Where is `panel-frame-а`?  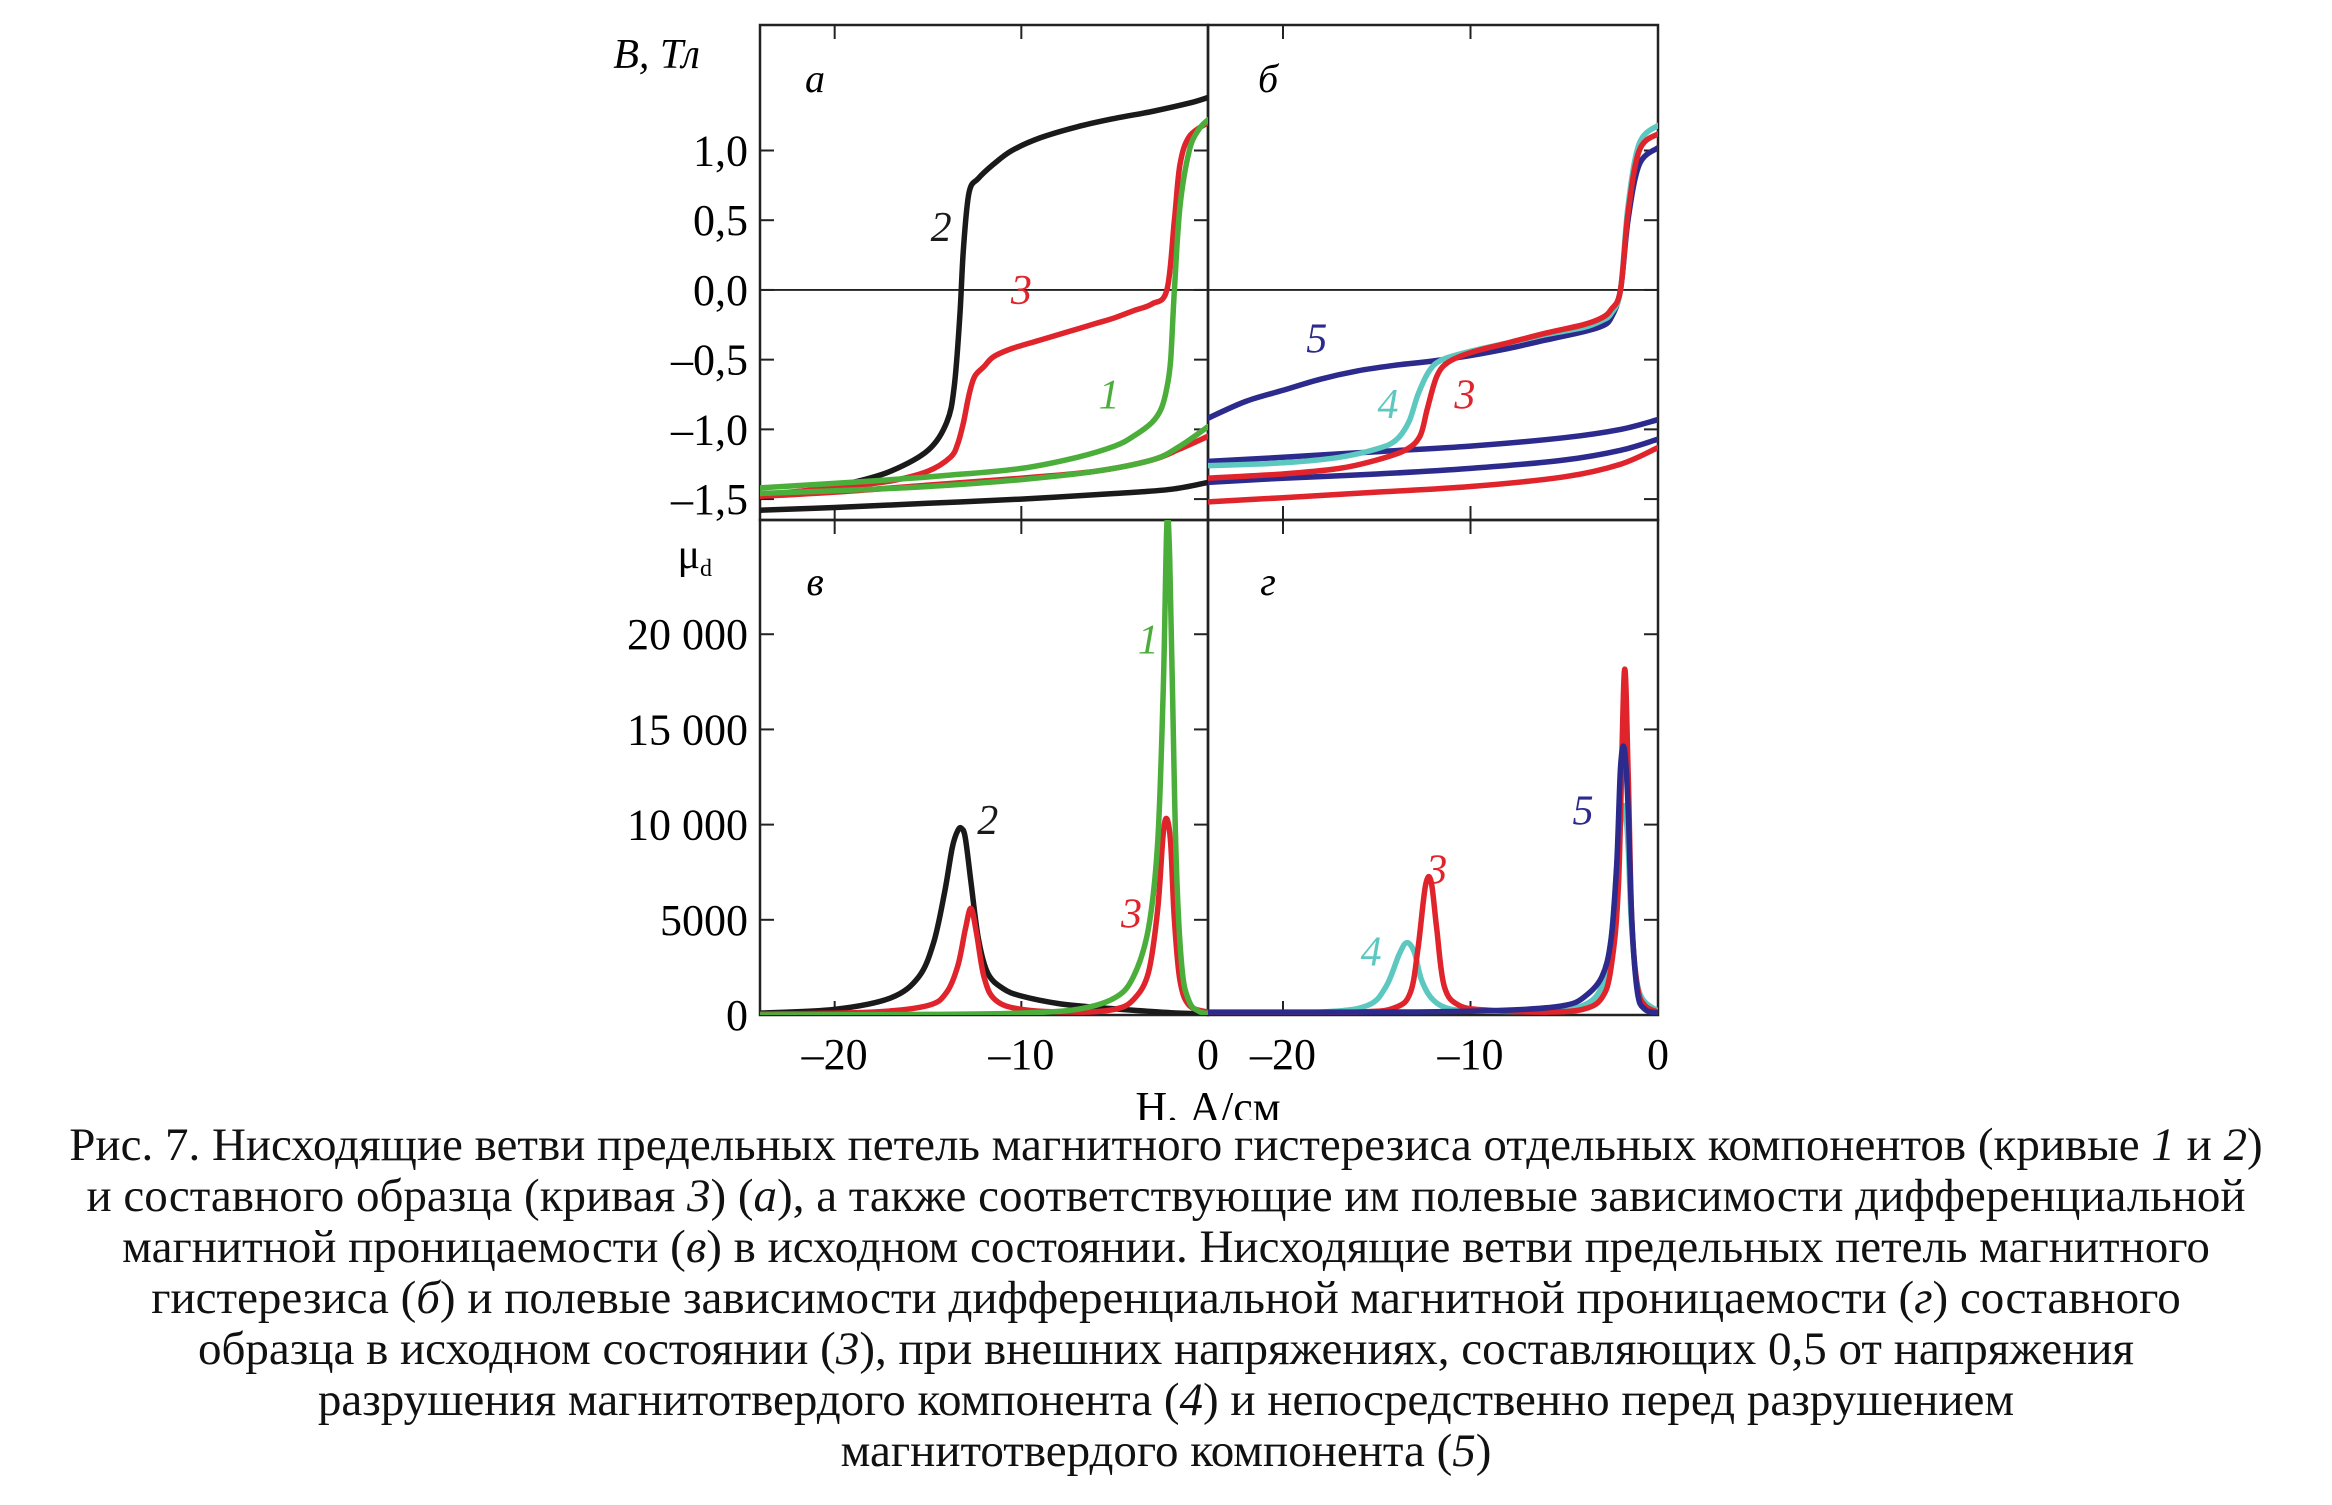
panel-frame-а is located at coordinates (984, 272).